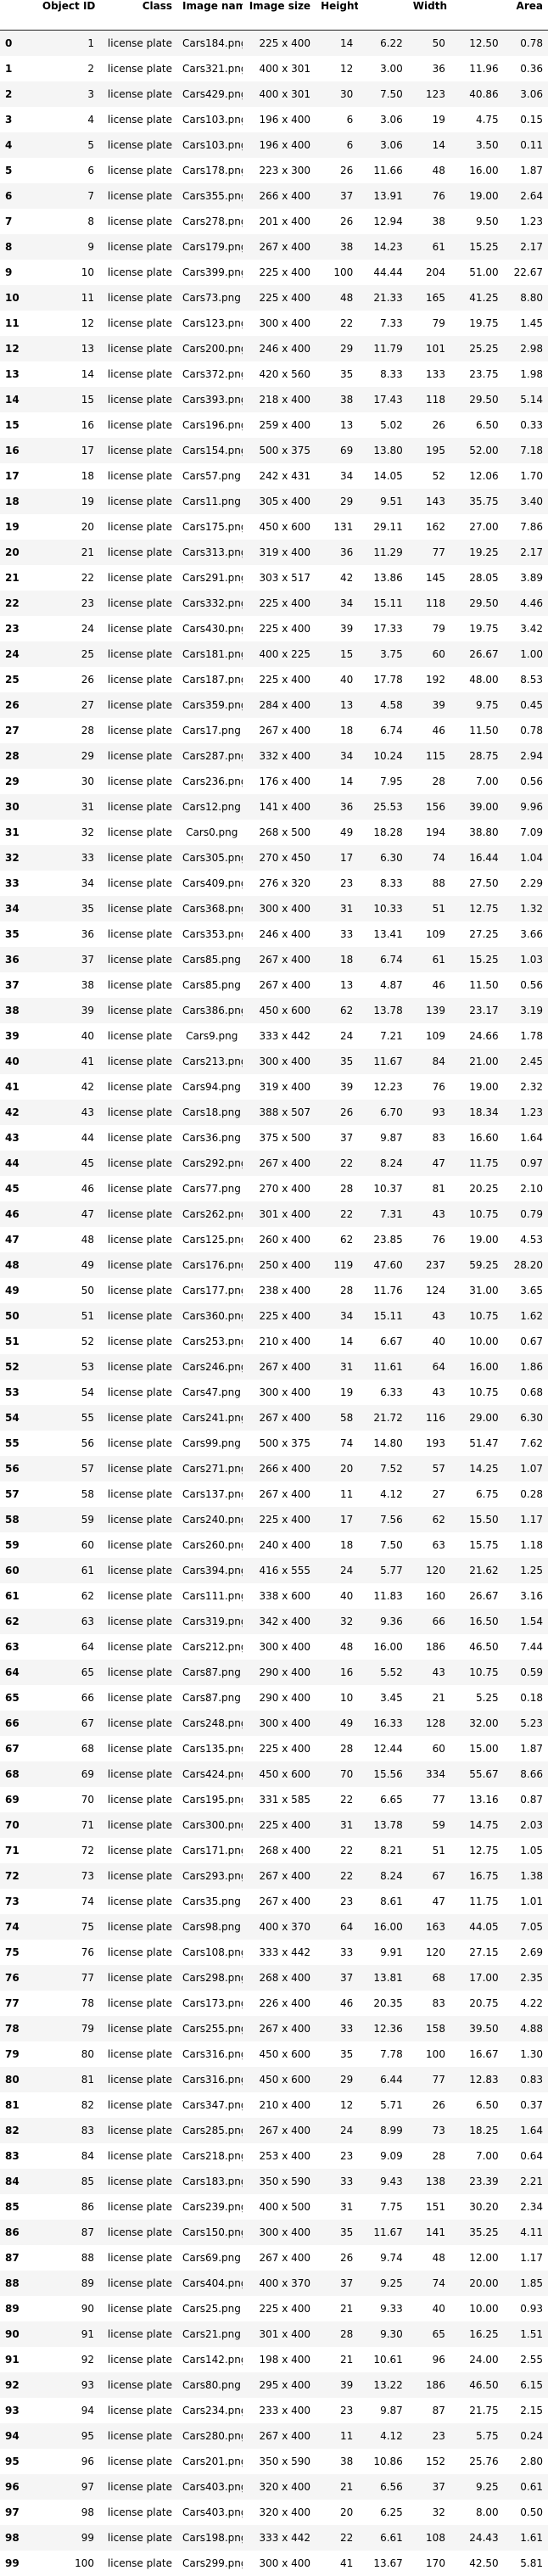  Describe the element at coordinates (429, 1825) in the screenshot. I see `width-cell: 59` at that location.